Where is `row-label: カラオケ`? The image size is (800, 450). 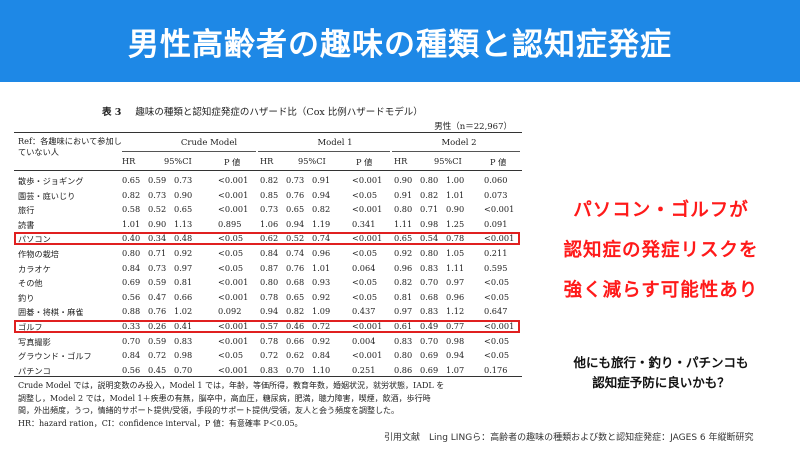
row-label: カラオケ is located at coordinates (34, 268).